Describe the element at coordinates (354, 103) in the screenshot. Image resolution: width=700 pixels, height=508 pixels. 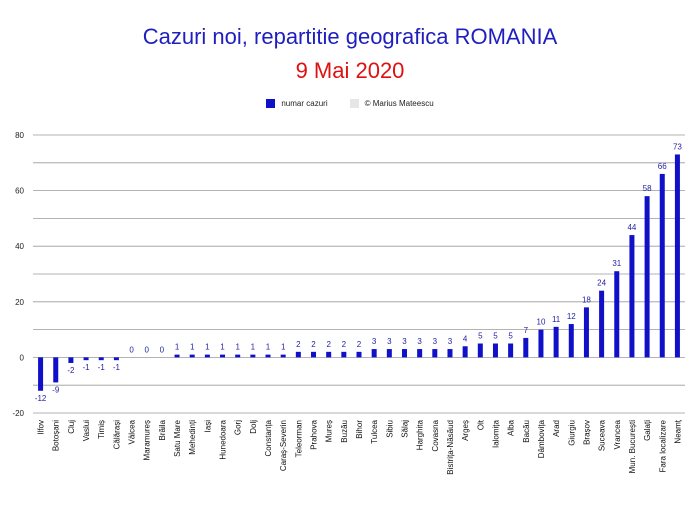
I see `legend-swatch-copyright` at that location.